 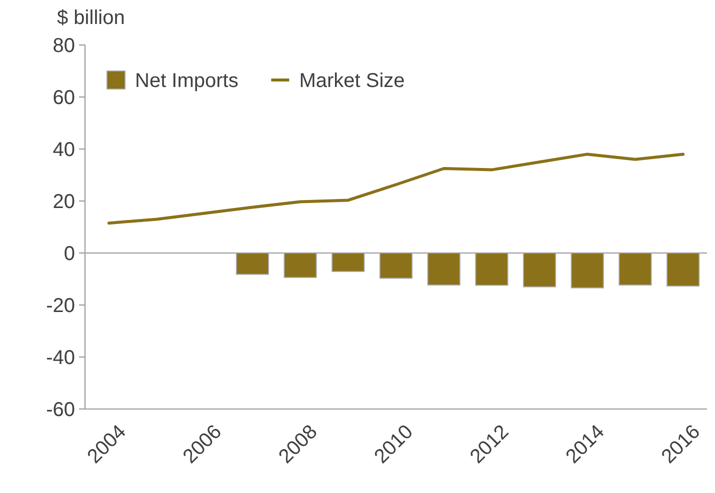 What do you see at coordinates (352, 81) in the screenshot?
I see `legend-label: Market Size` at bounding box center [352, 81].